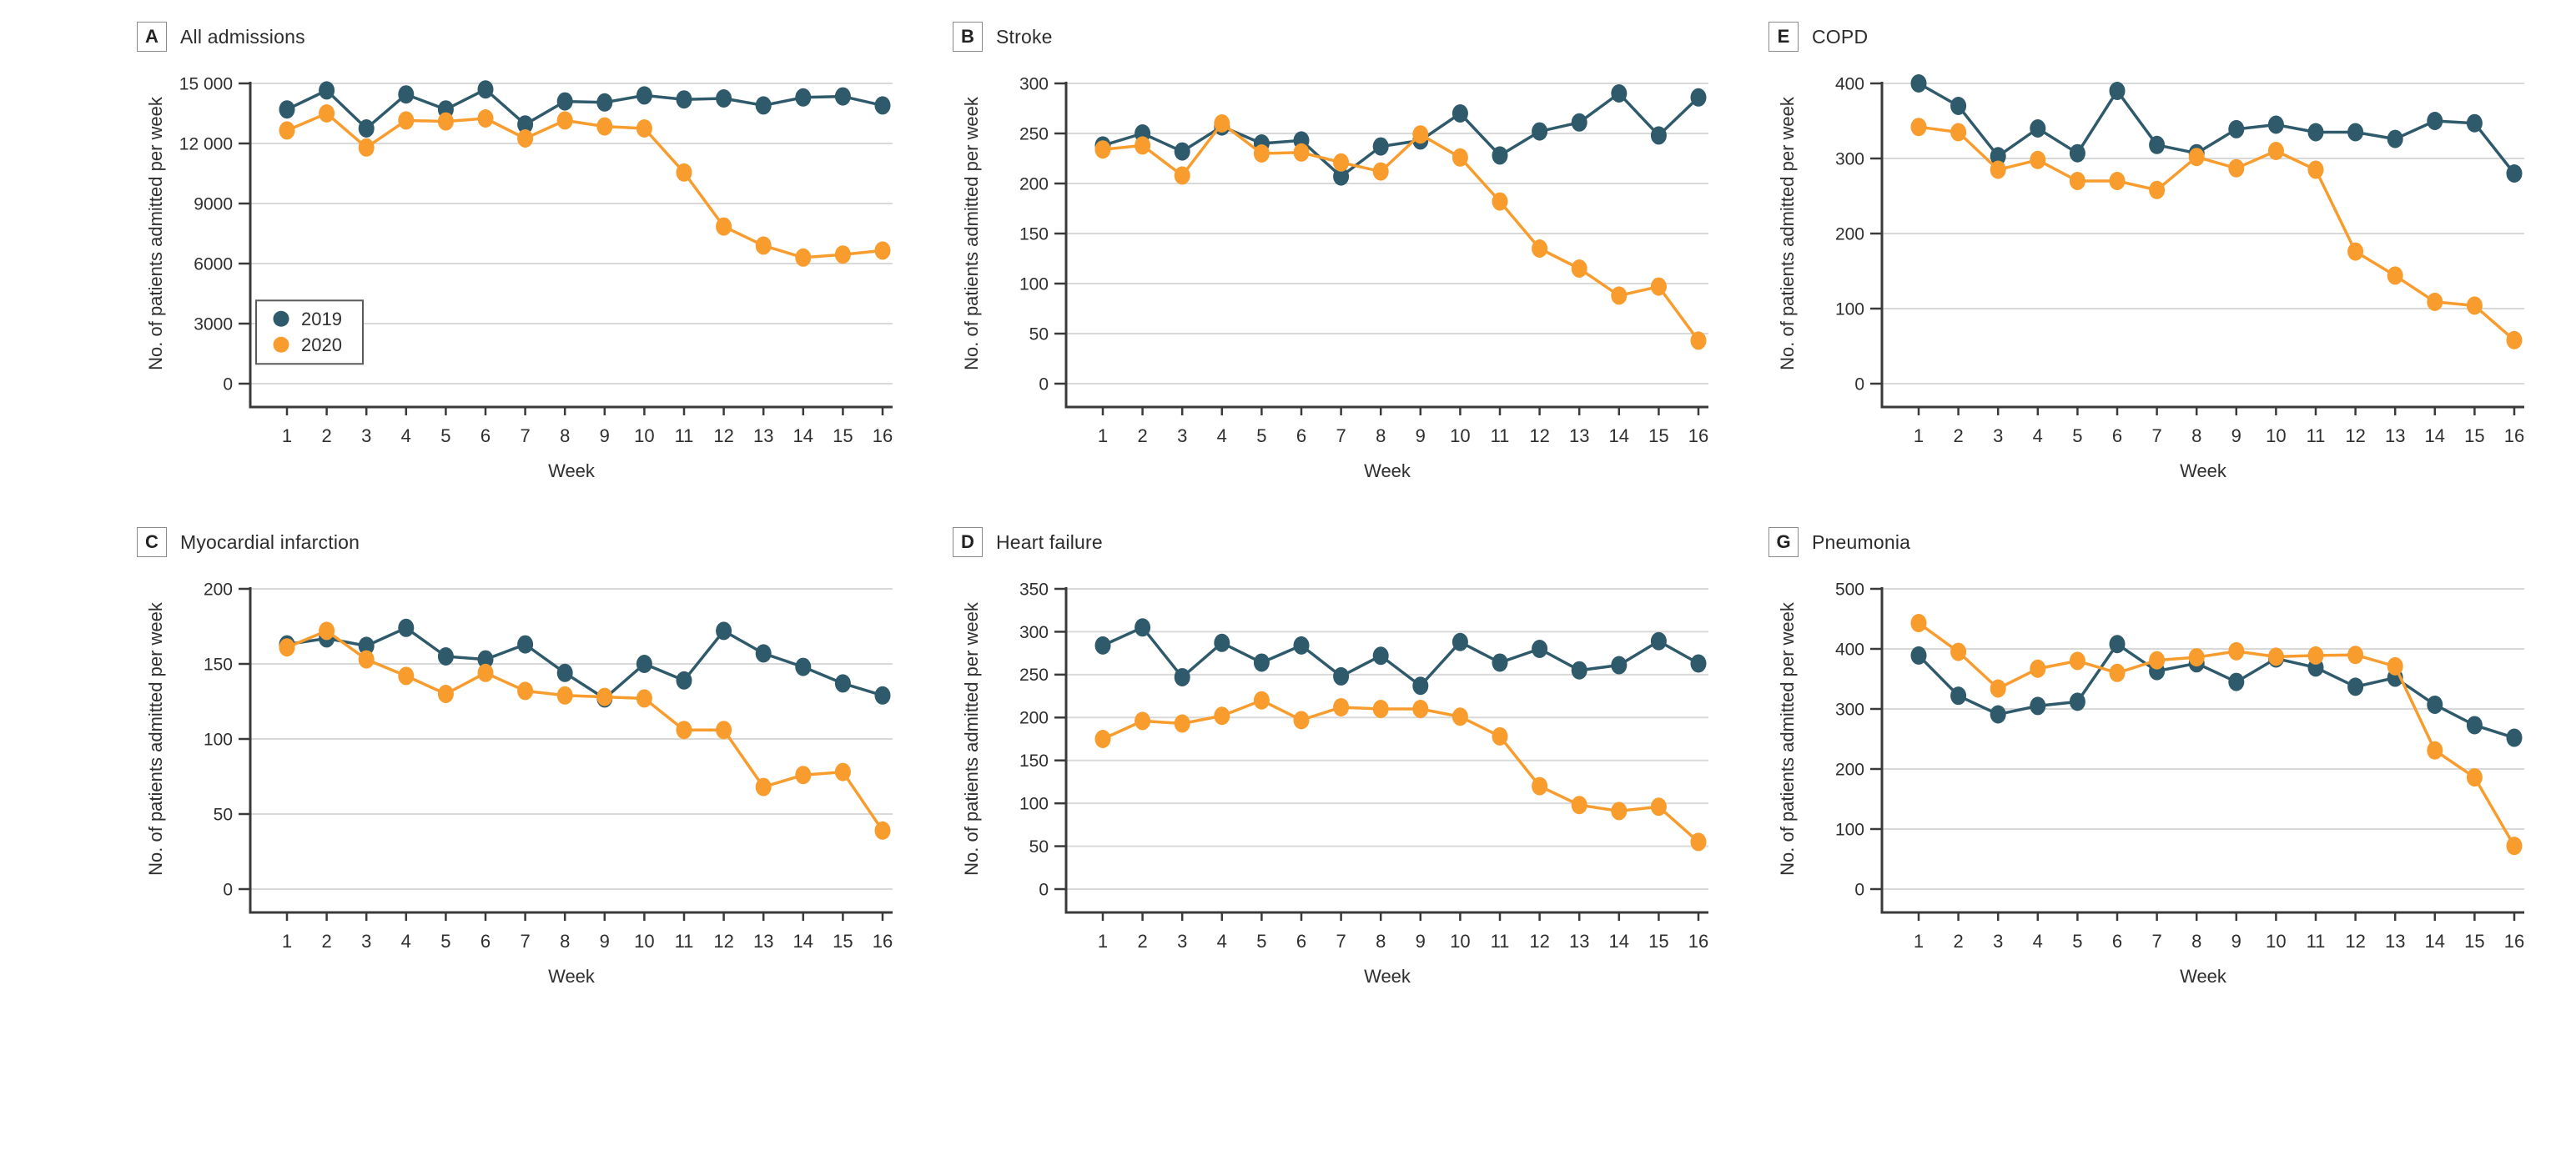  Describe the element at coordinates (1783, 37) in the screenshot. I see `panel-label-box: E` at that location.